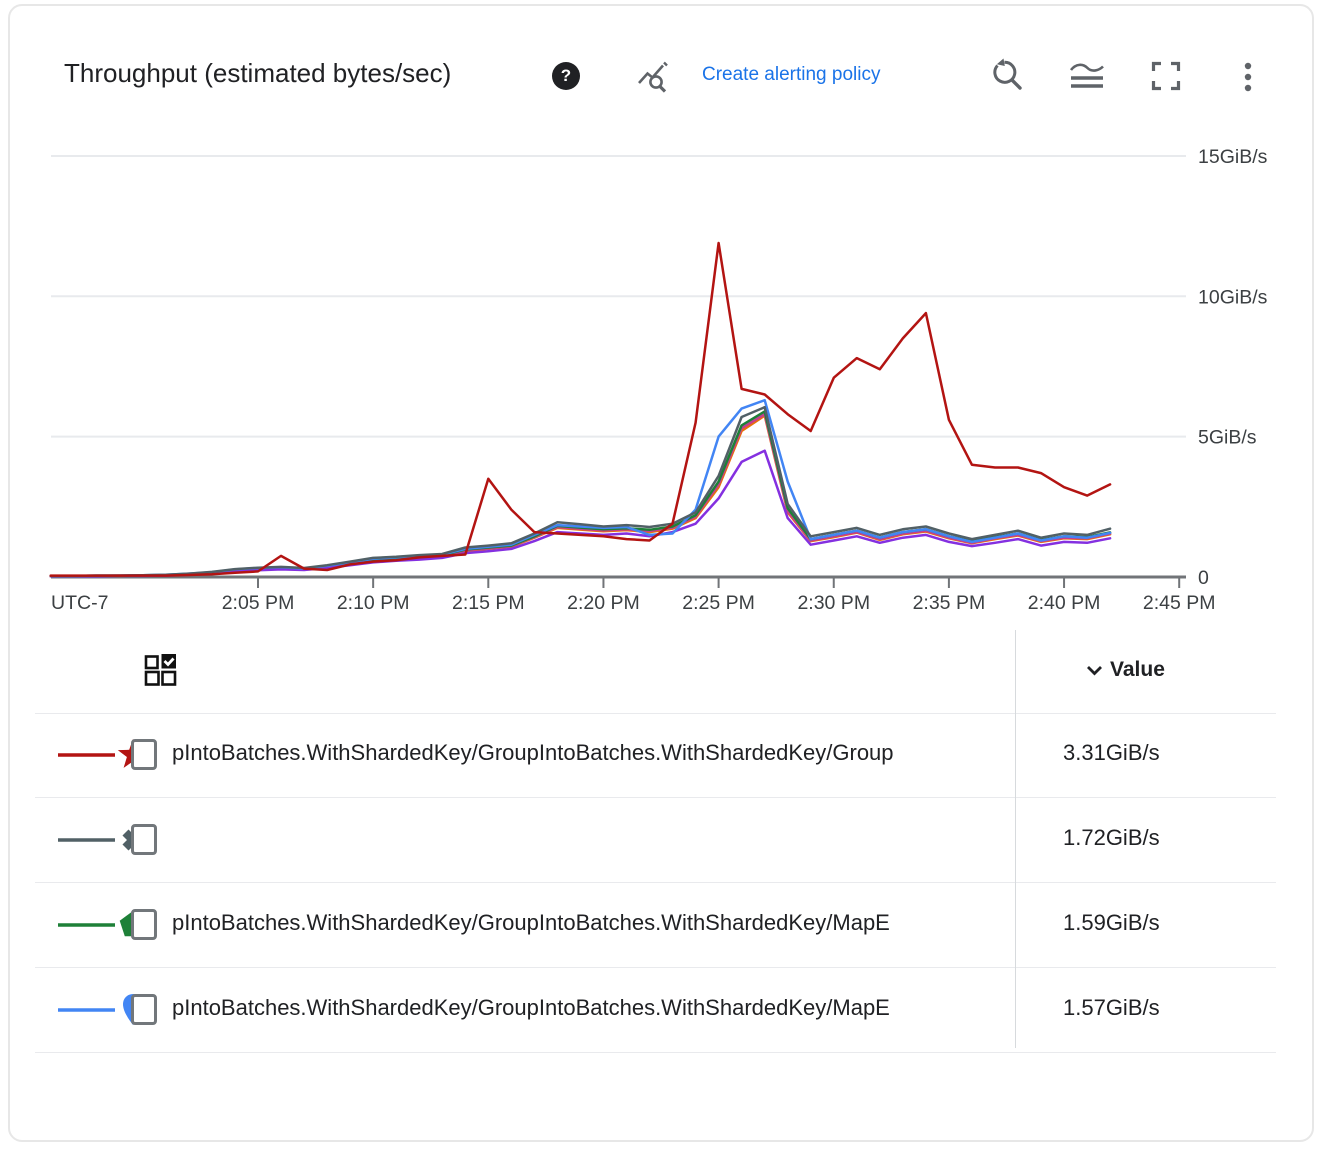  Describe the element at coordinates (603, 603) in the screenshot. I see `axis-tick-label: 2:20 PM` at that location.